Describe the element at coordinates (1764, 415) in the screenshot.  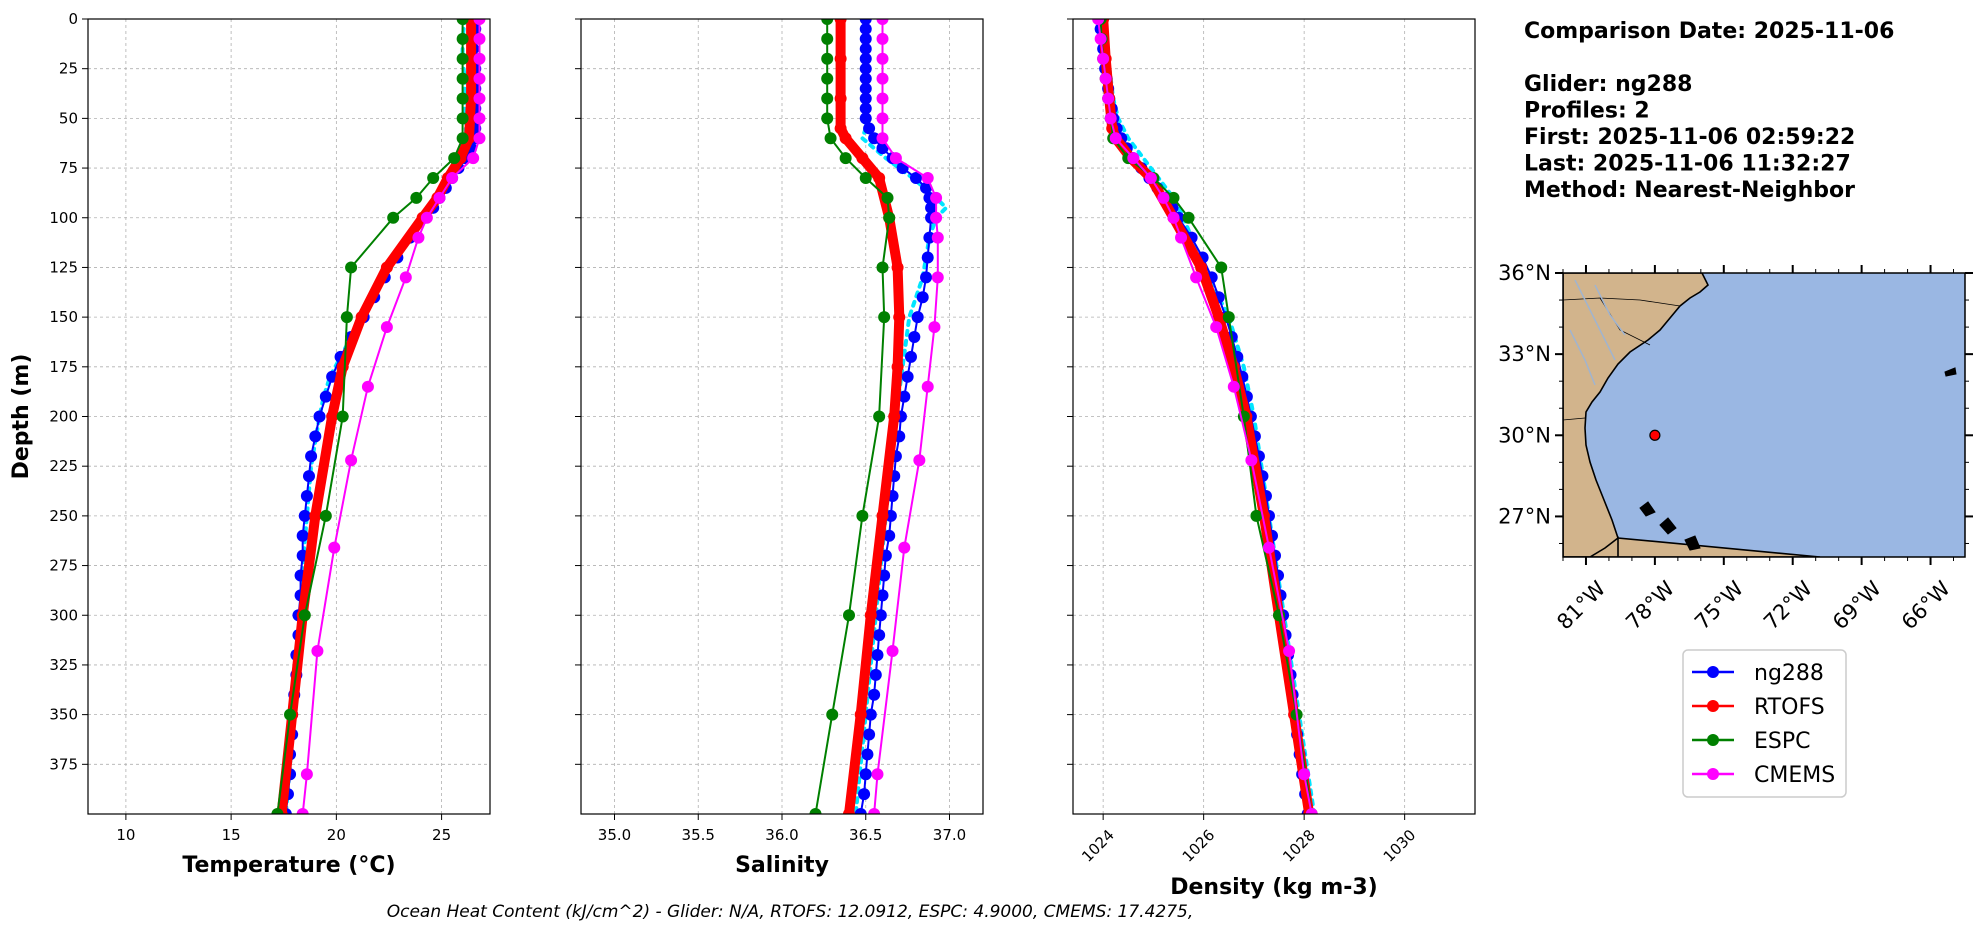
I see `map-frame` at that location.